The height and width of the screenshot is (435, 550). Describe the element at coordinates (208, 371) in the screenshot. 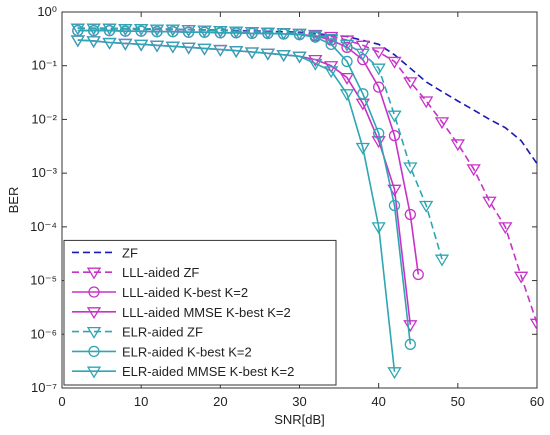

I see `legend-label: ELR-aided MMSE K-best K=2` at that location.